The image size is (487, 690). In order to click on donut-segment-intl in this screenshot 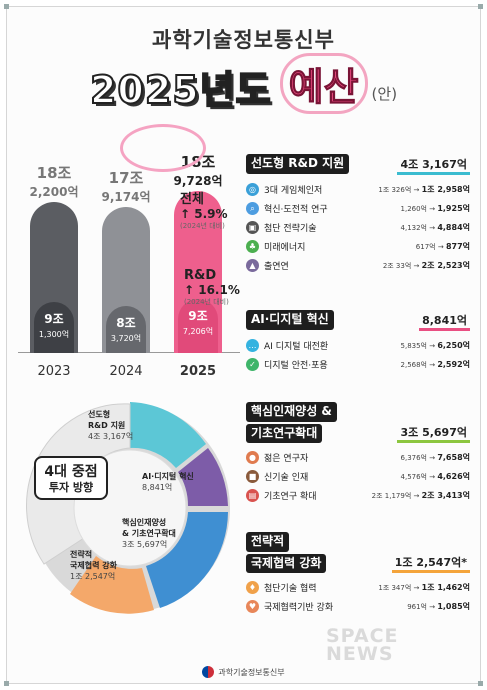, I will do `click(112, 585)`.